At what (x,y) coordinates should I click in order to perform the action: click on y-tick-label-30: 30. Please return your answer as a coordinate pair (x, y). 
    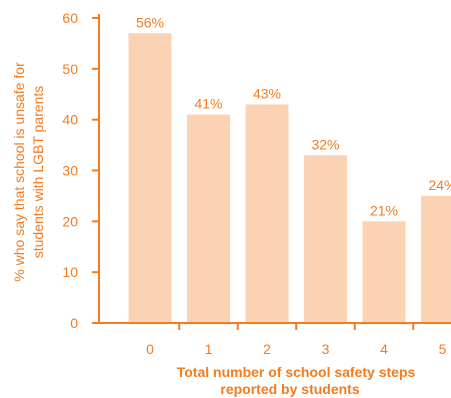
    Looking at the image, I should click on (70, 171).